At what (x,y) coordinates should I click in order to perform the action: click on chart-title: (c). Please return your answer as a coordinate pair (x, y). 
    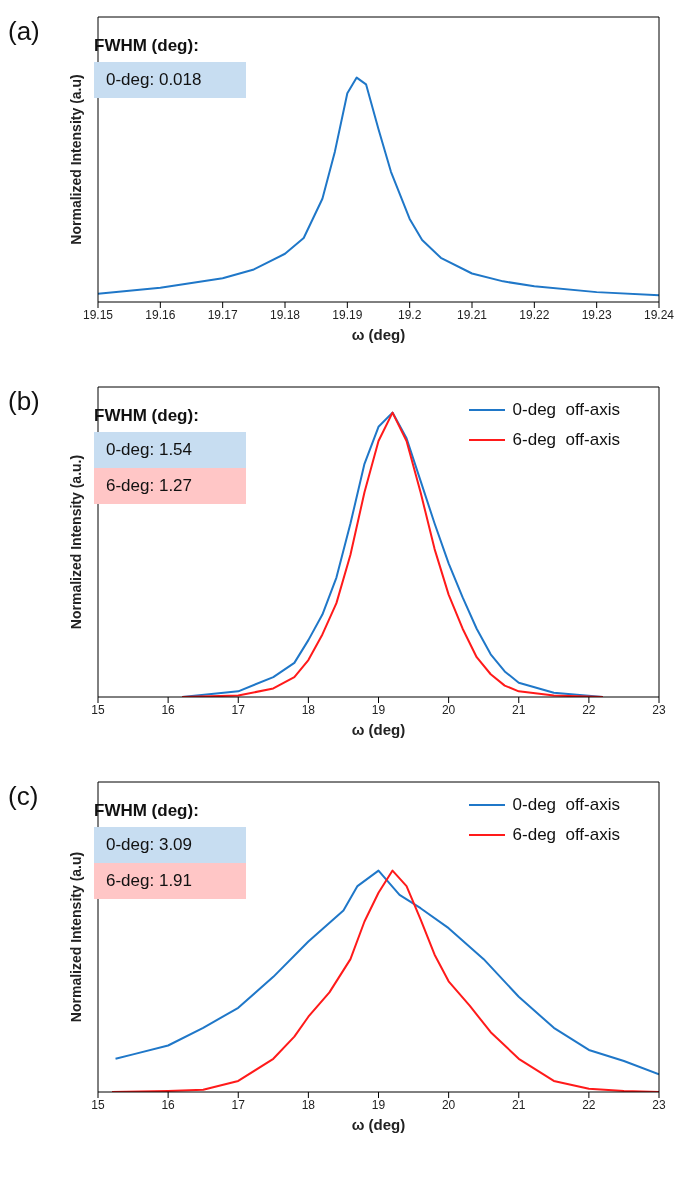
    Looking at the image, I should click on (23, 796).